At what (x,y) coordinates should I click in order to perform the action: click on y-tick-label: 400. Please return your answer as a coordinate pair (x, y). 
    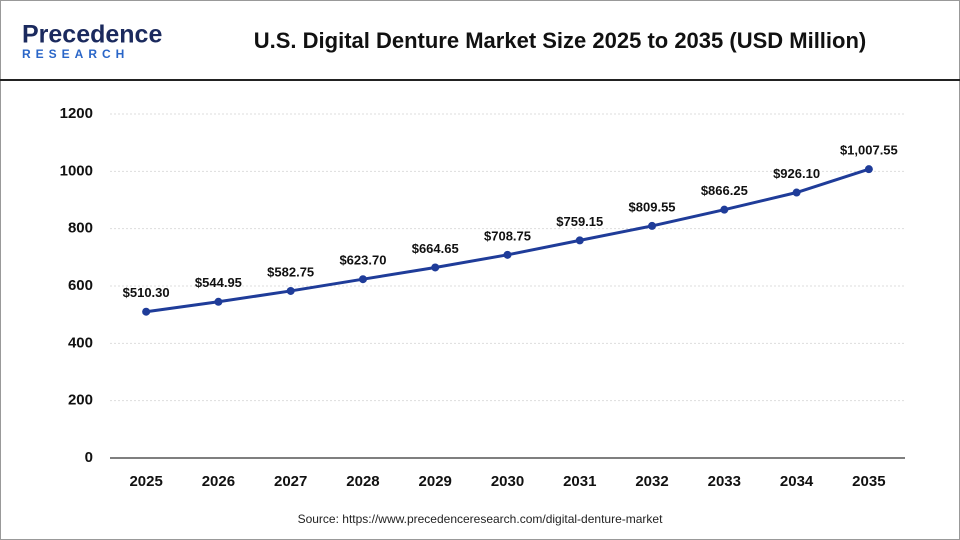
    Looking at the image, I should click on (80, 342).